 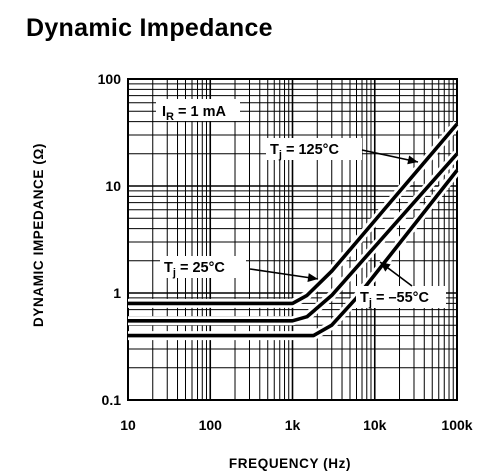 What do you see at coordinates (113, 186) in the screenshot?
I see `y-tick-label: 10` at bounding box center [113, 186].